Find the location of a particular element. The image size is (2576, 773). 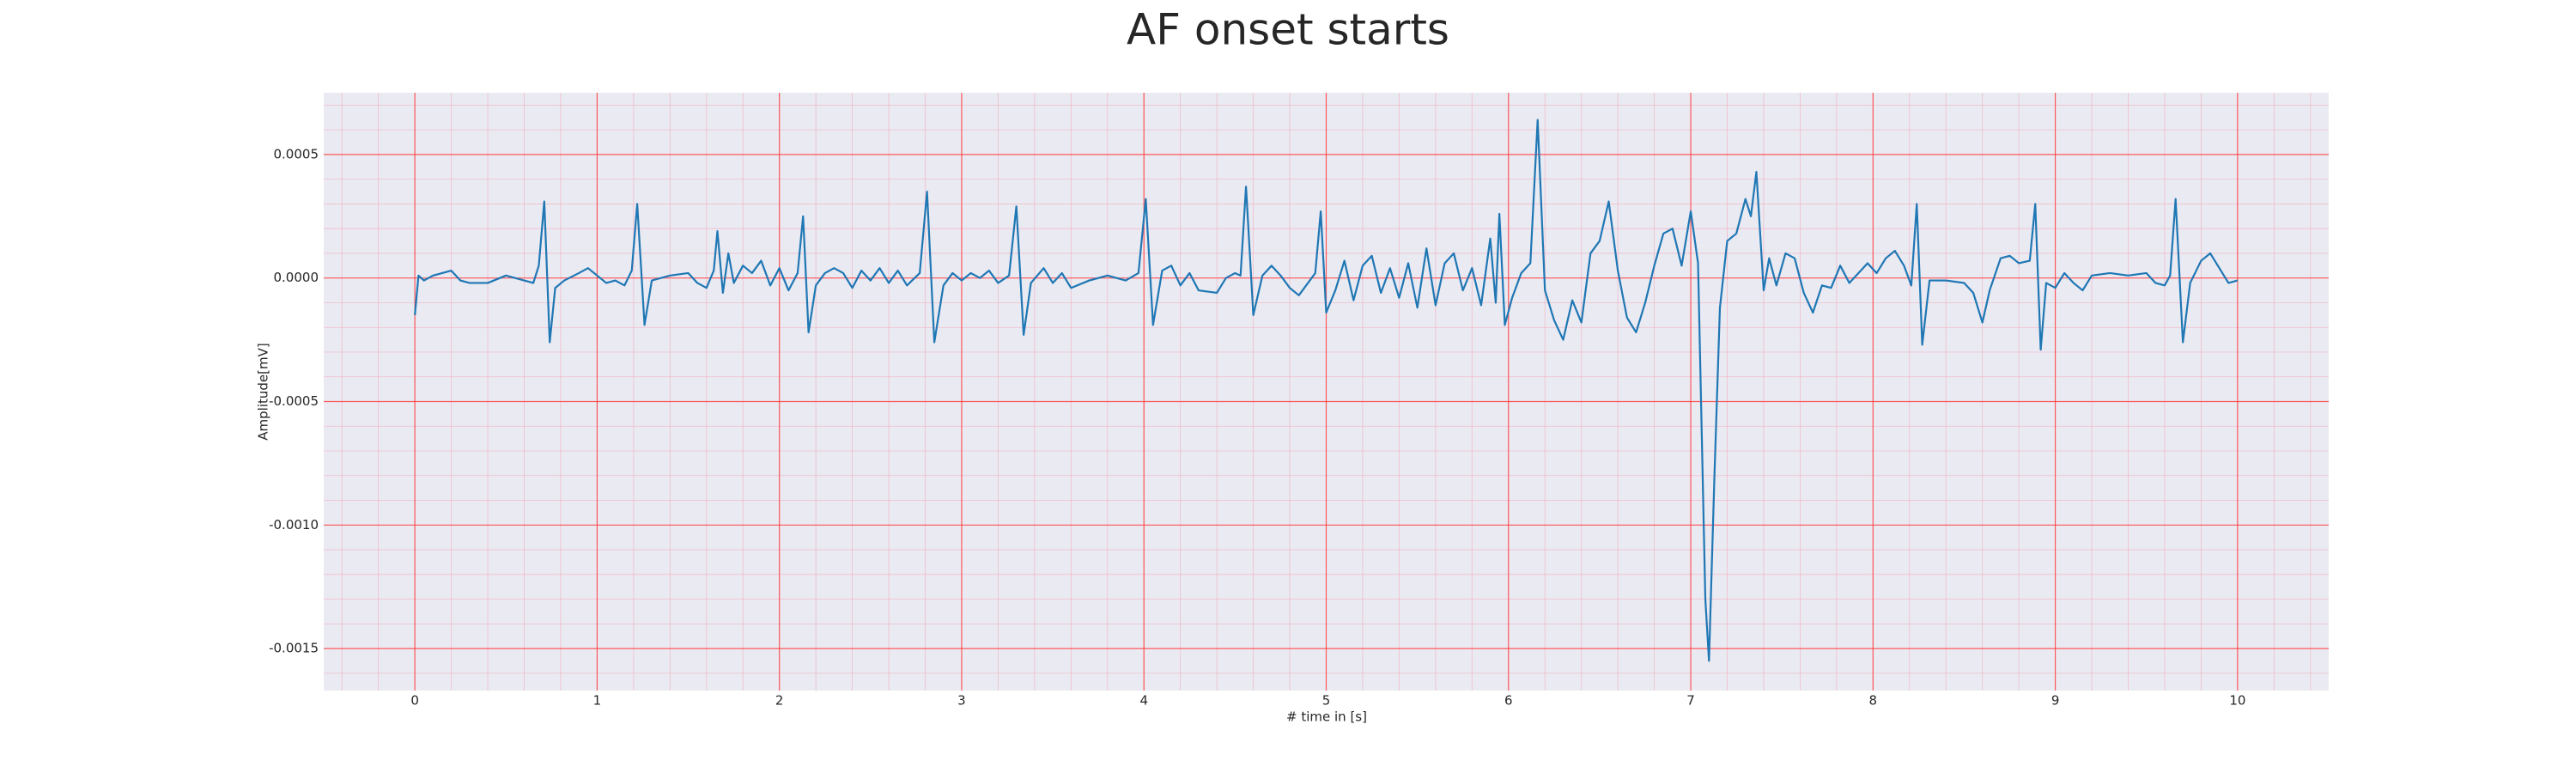

x-tick-label: 9 is located at coordinates (2055, 701).